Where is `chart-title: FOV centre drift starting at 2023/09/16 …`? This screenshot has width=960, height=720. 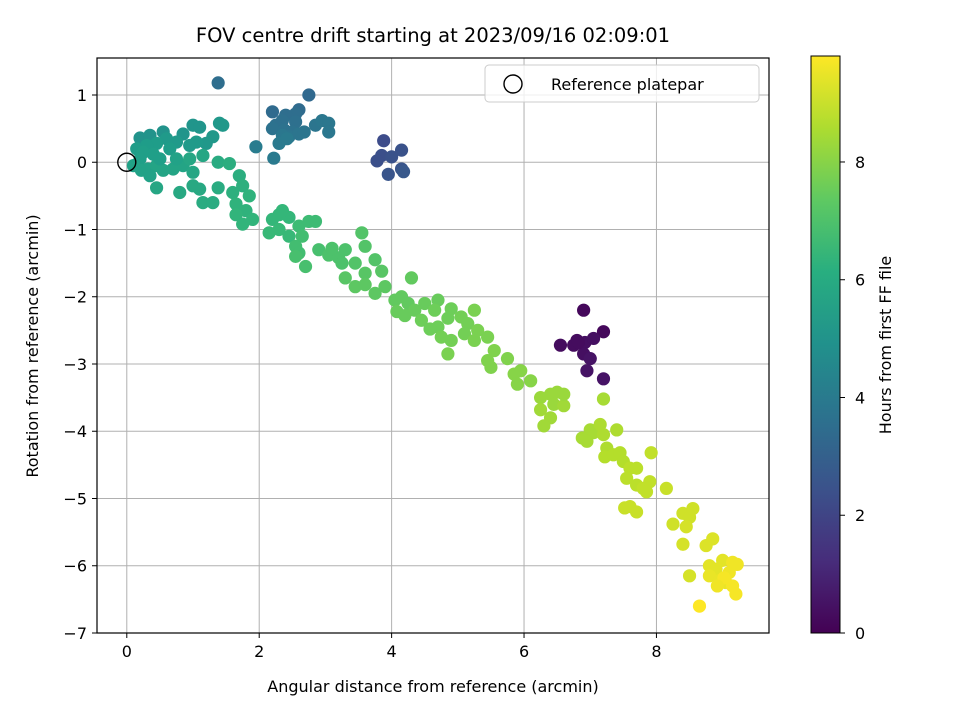
chart-title: FOV centre drift starting at 2023/09/16 … is located at coordinates (433, 35).